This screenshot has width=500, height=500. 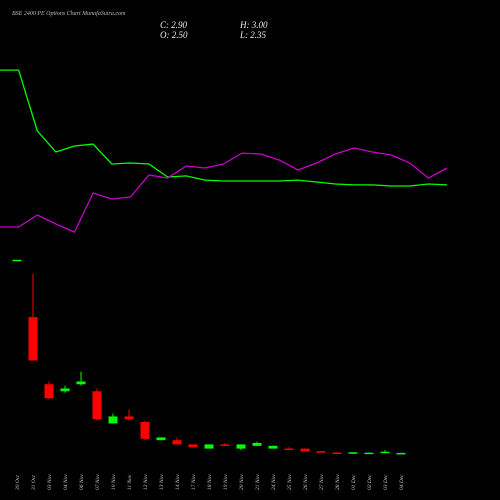 I want to click on x-tick-label: 06 Nov, so click(x=82, y=482).